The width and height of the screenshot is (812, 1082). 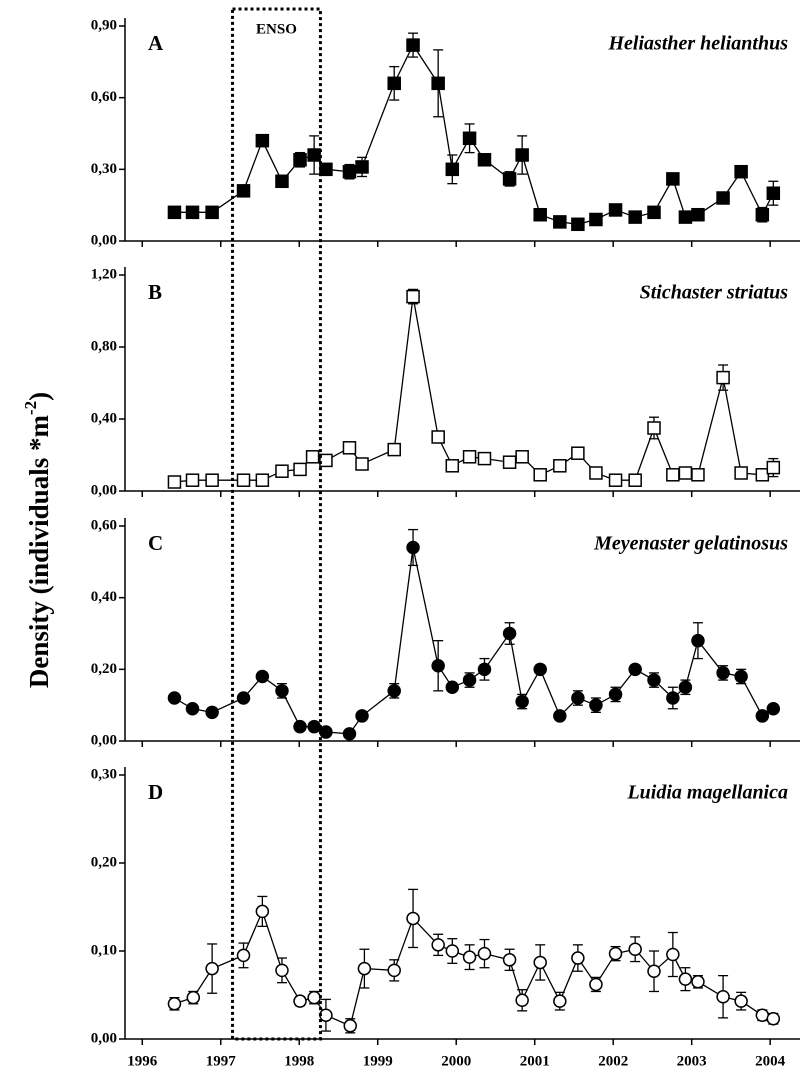 What do you see at coordinates (39, 552) in the screenshot?
I see `y-label-text: Density (individuals *m` at bounding box center [39, 552].